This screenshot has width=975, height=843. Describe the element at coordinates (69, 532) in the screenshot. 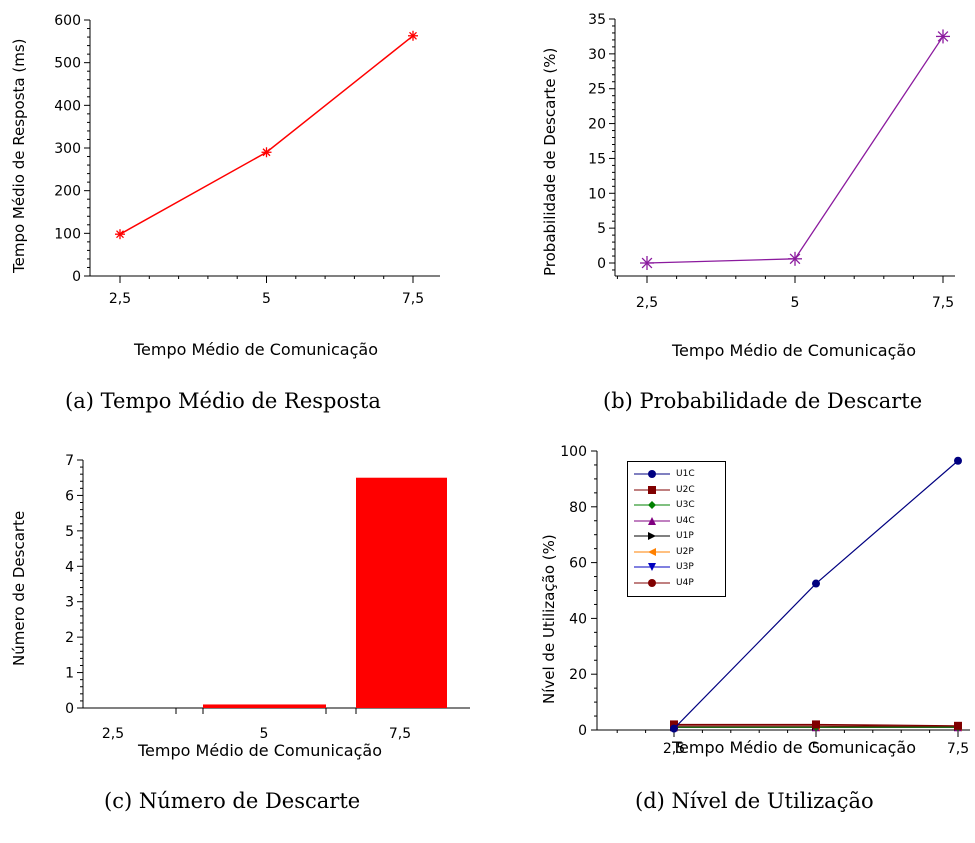

I see `chart-c-ytick-label: 5` at that location.